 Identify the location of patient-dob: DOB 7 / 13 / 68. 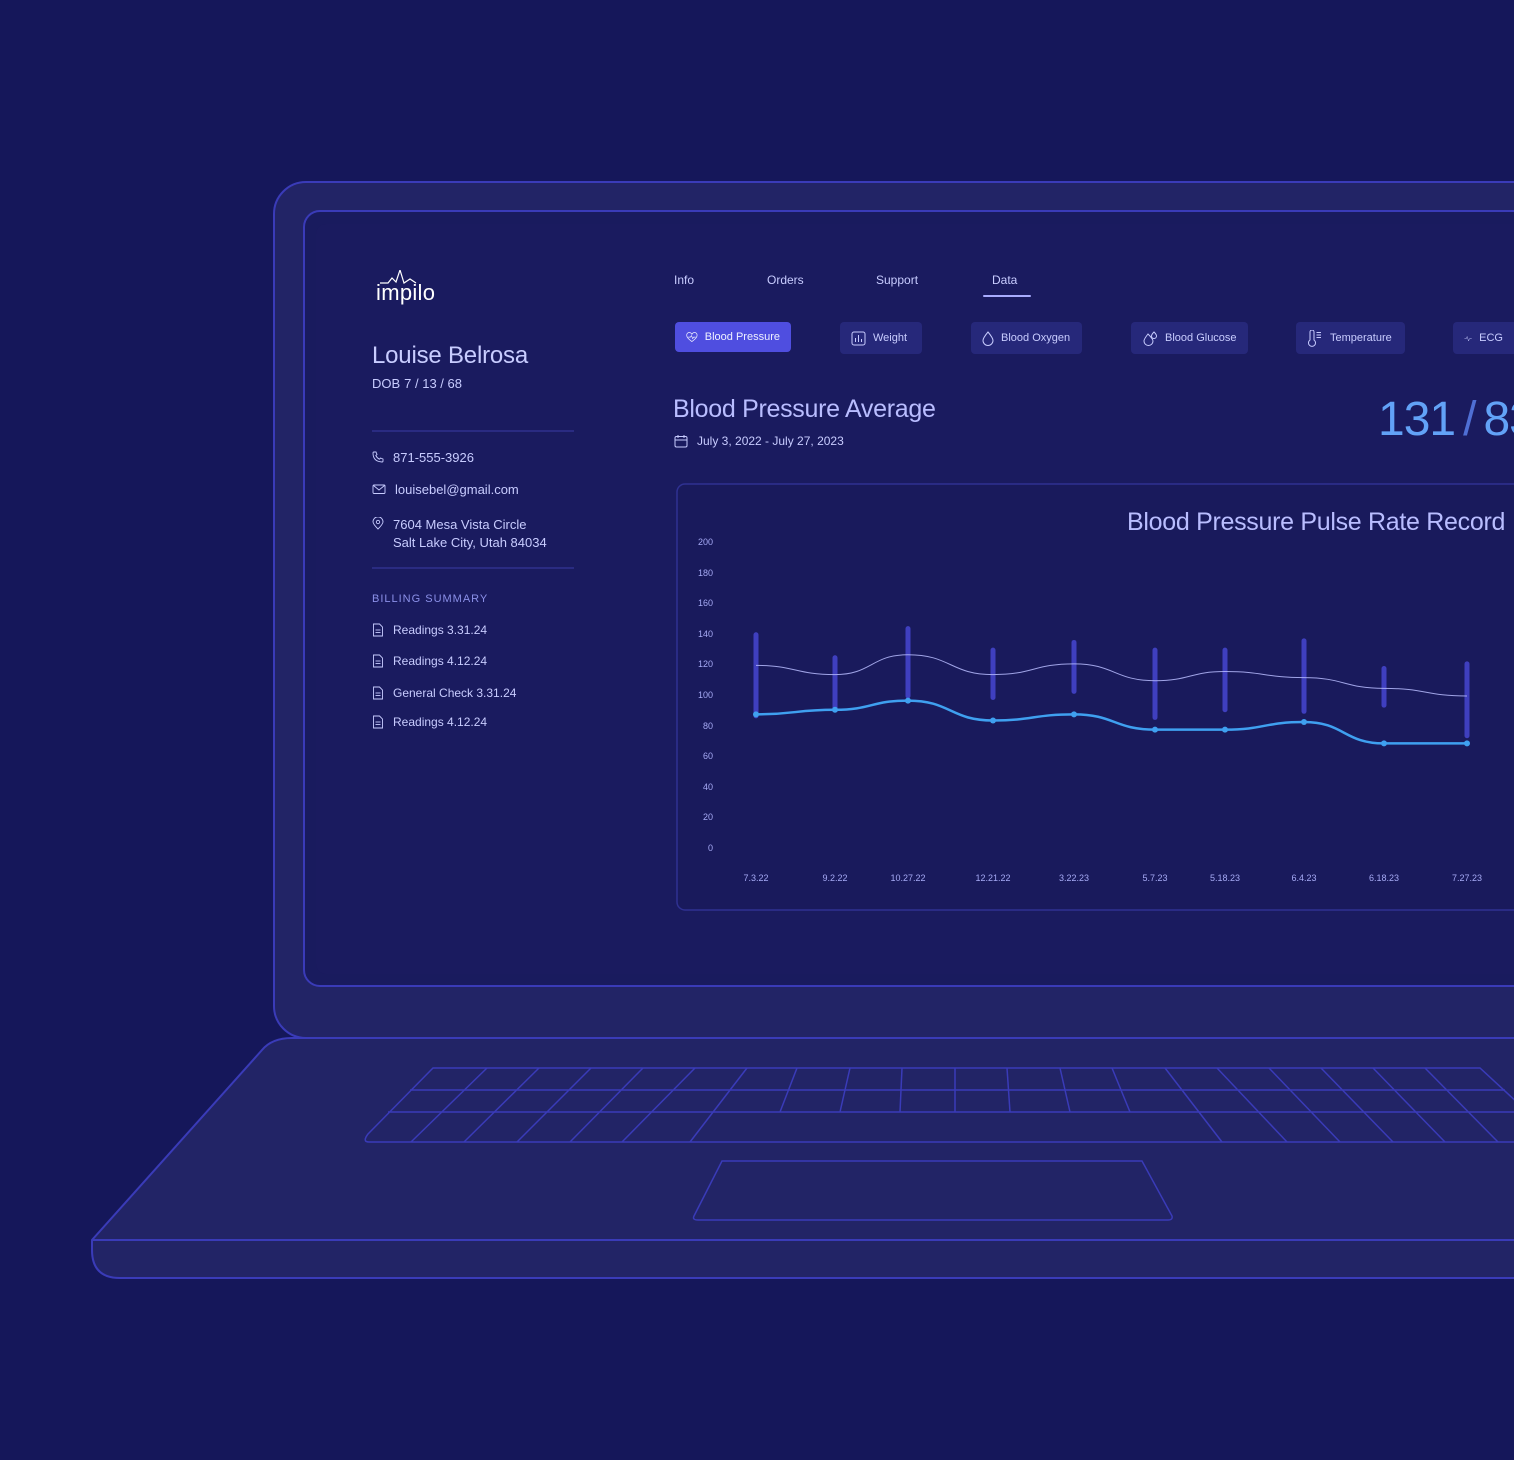
(417, 383).